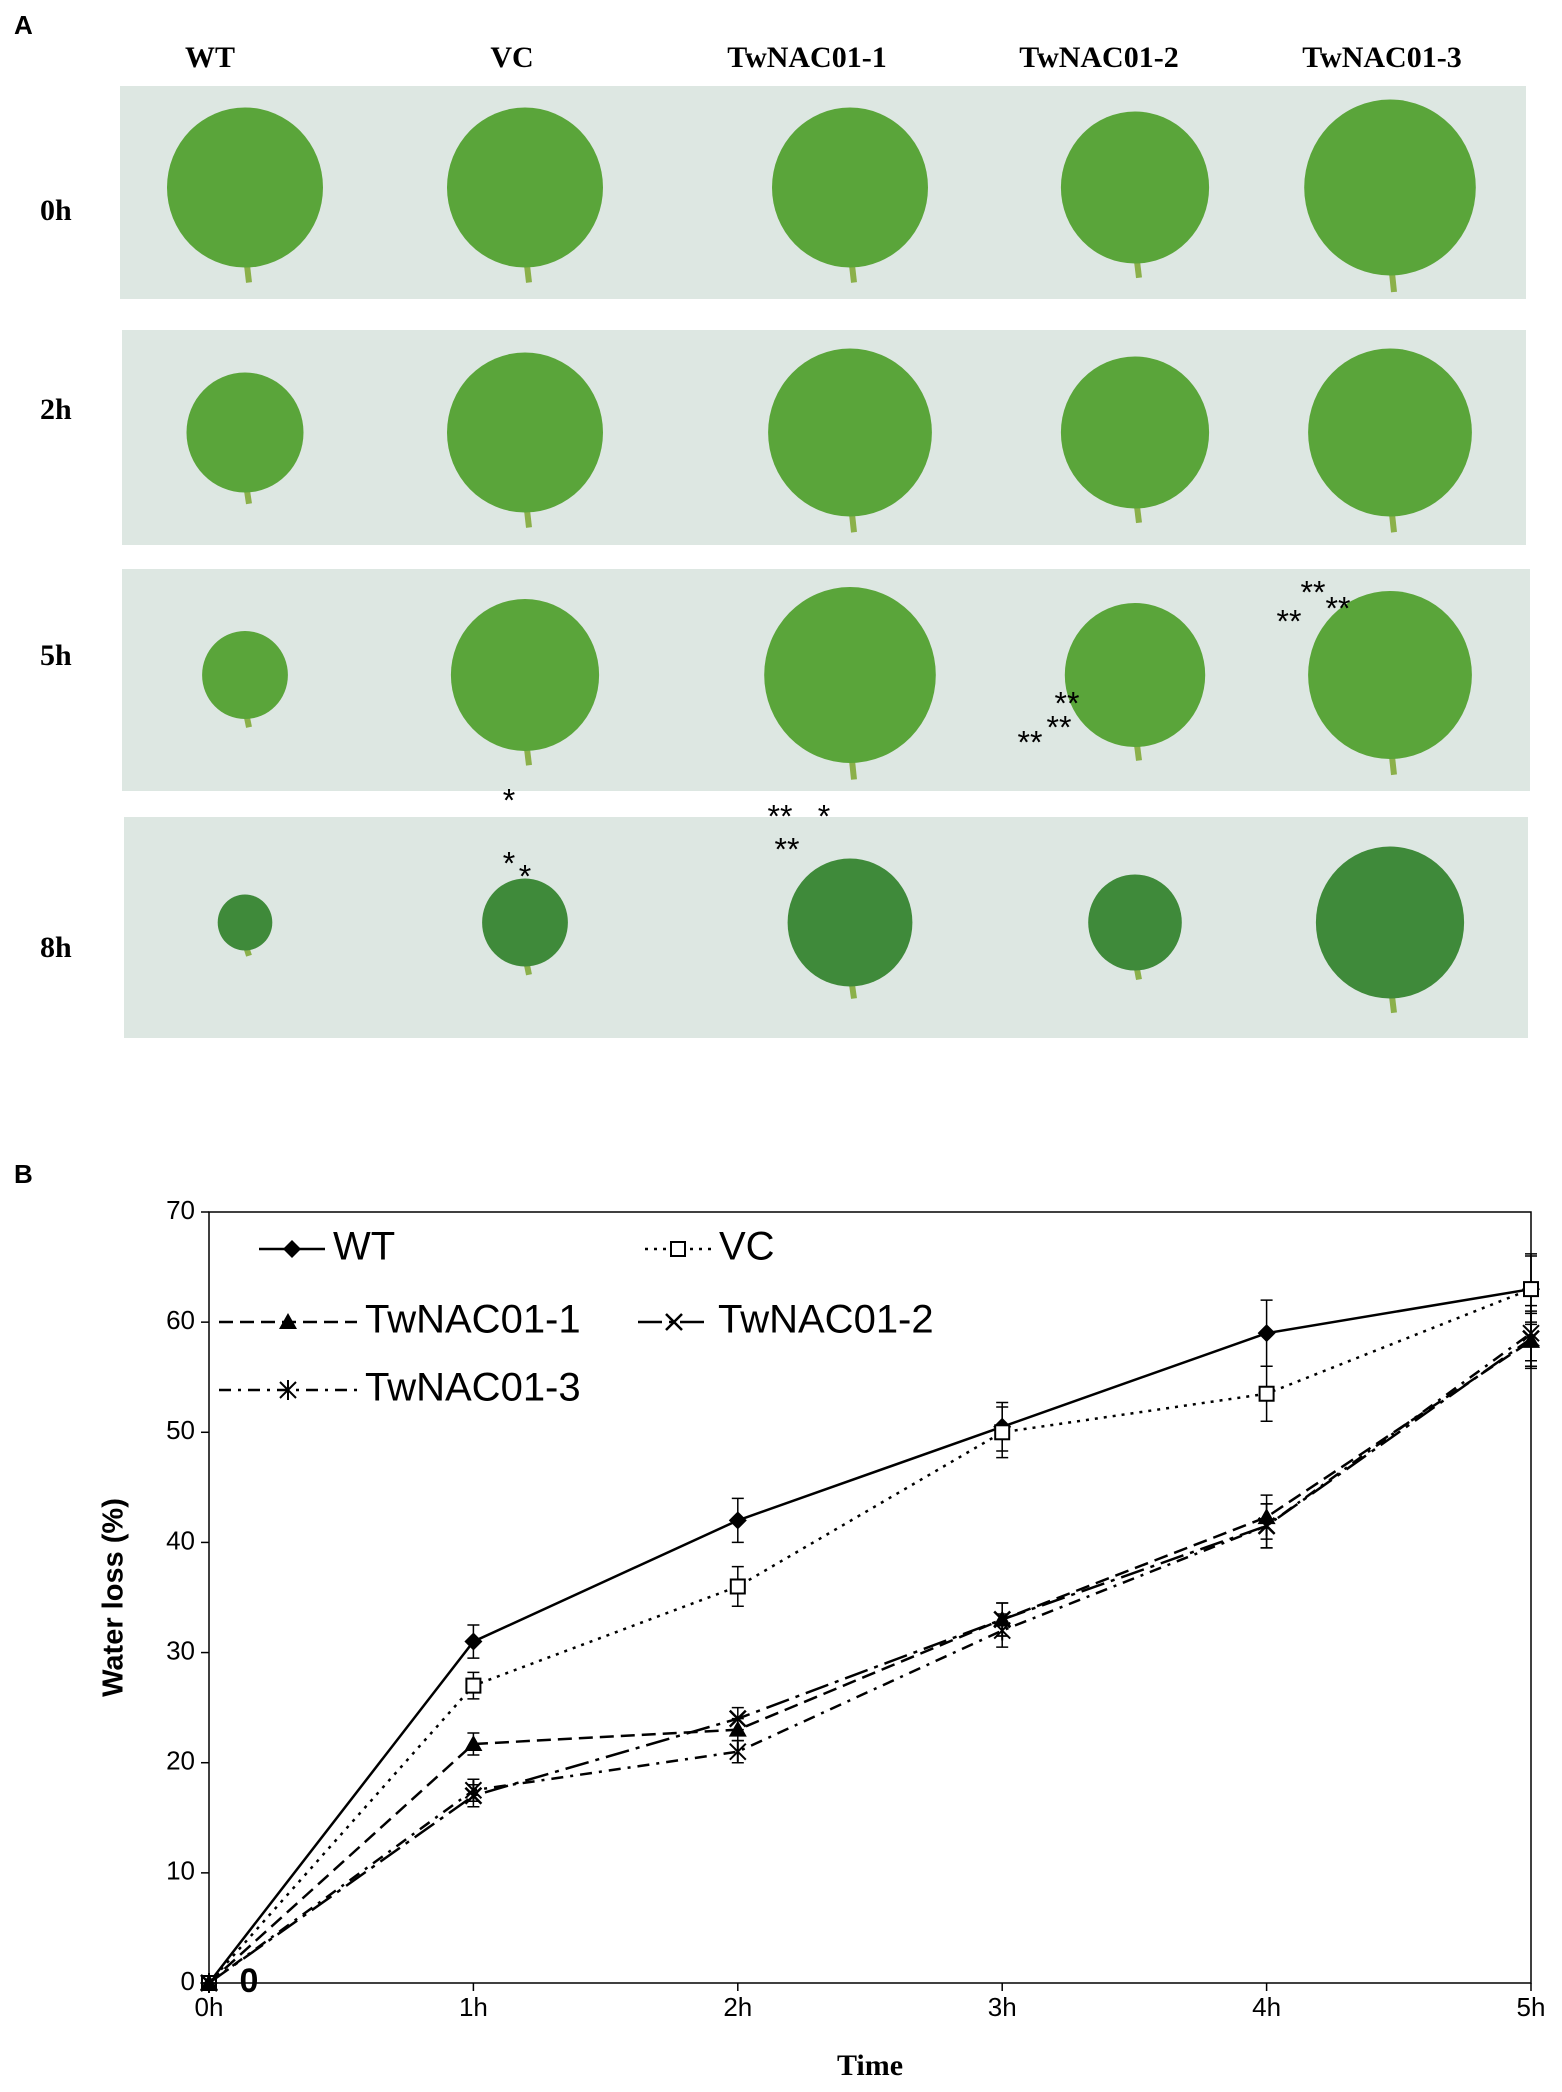 The height and width of the screenshot is (2092, 1562). What do you see at coordinates (747, 1247) in the screenshot?
I see `legend-label: VC` at bounding box center [747, 1247].